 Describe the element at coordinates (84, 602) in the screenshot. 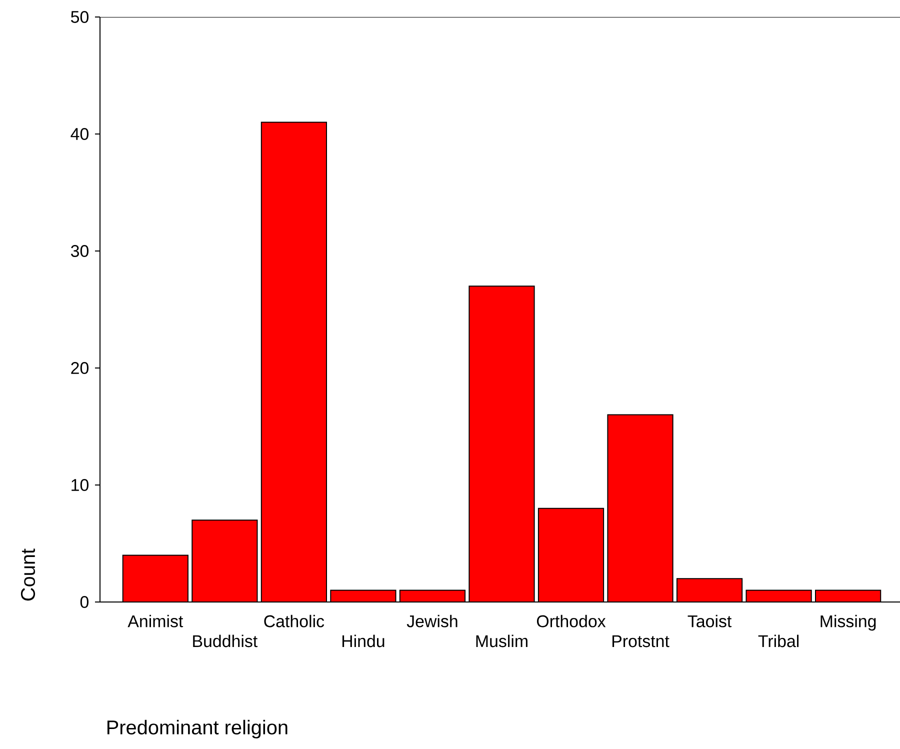

I see `y-tick-label: 0` at that location.